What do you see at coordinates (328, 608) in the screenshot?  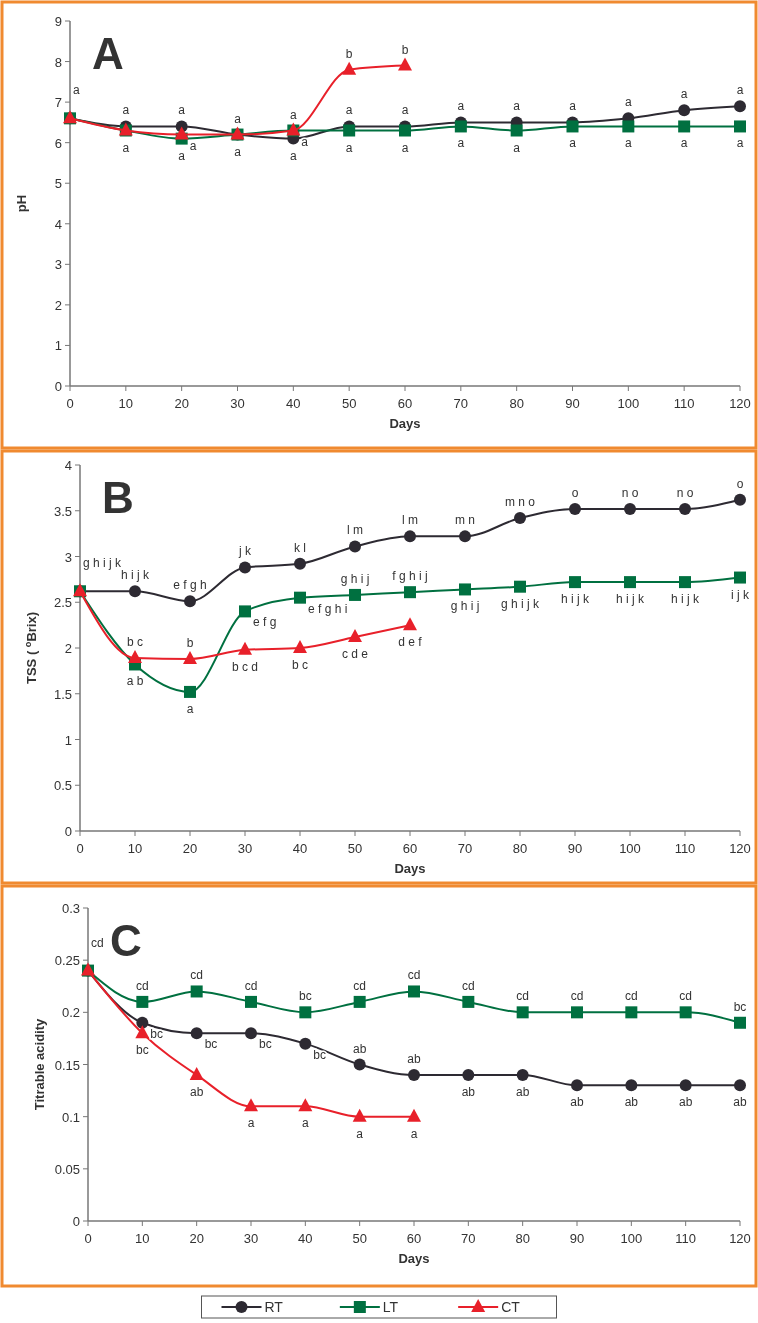 I see `annotation: e f g h i` at bounding box center [328, 608].